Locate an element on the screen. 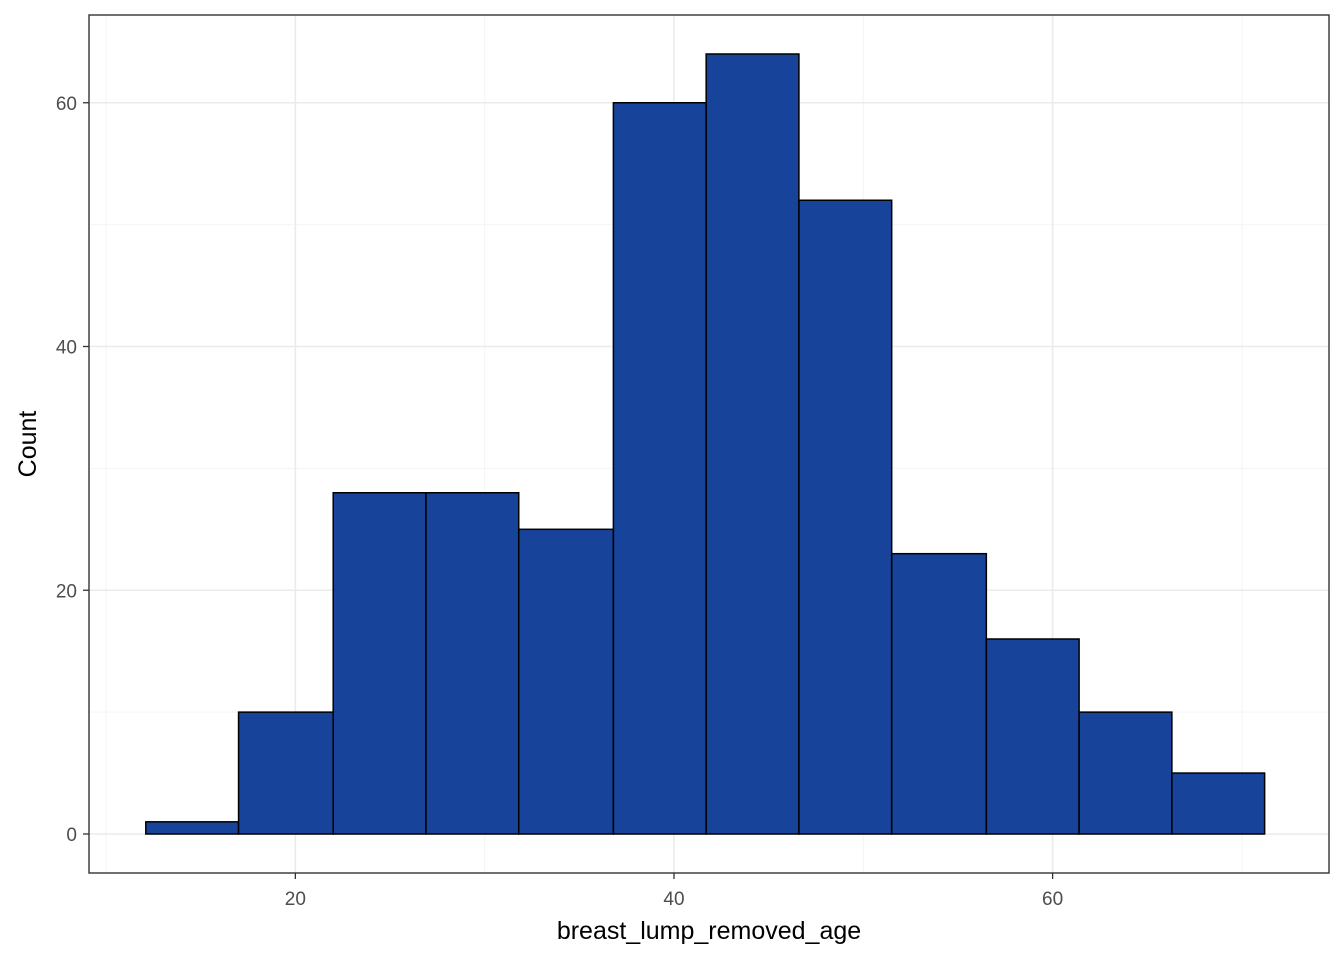 The width and height of the screenshot is (1344, 960). y-tick-label: 40 is located at coordinates (66, 348).